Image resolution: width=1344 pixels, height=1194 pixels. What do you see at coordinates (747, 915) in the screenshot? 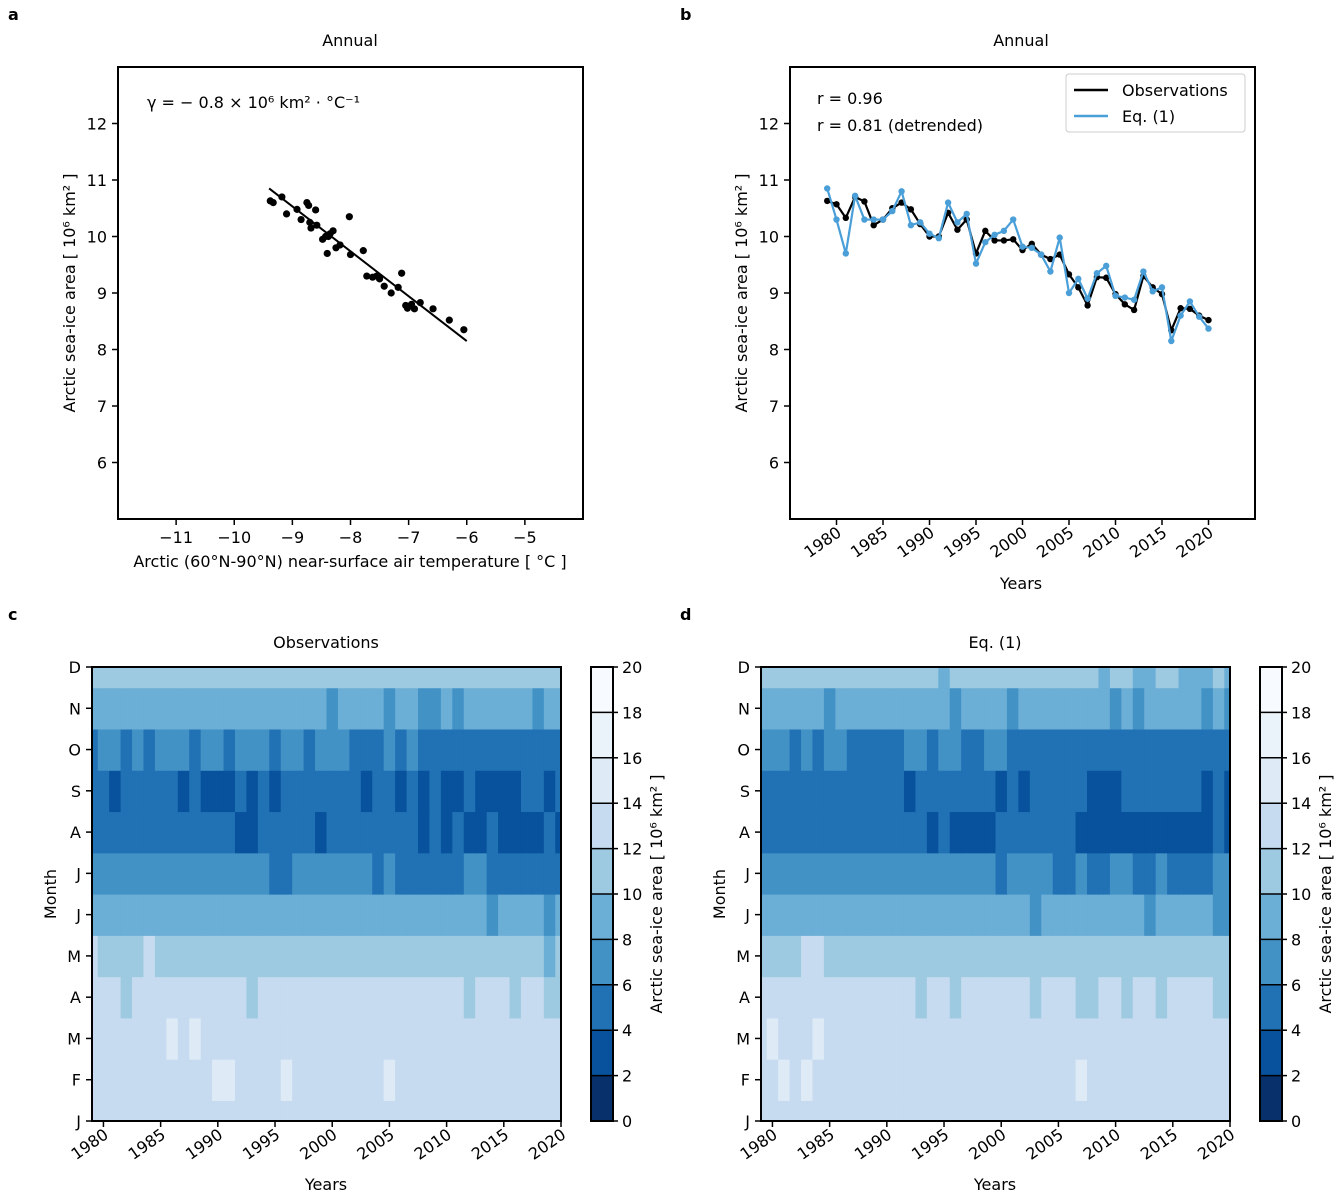
I see `panel-d-y-tick-label-5: J` at bounding box center [747, 915].